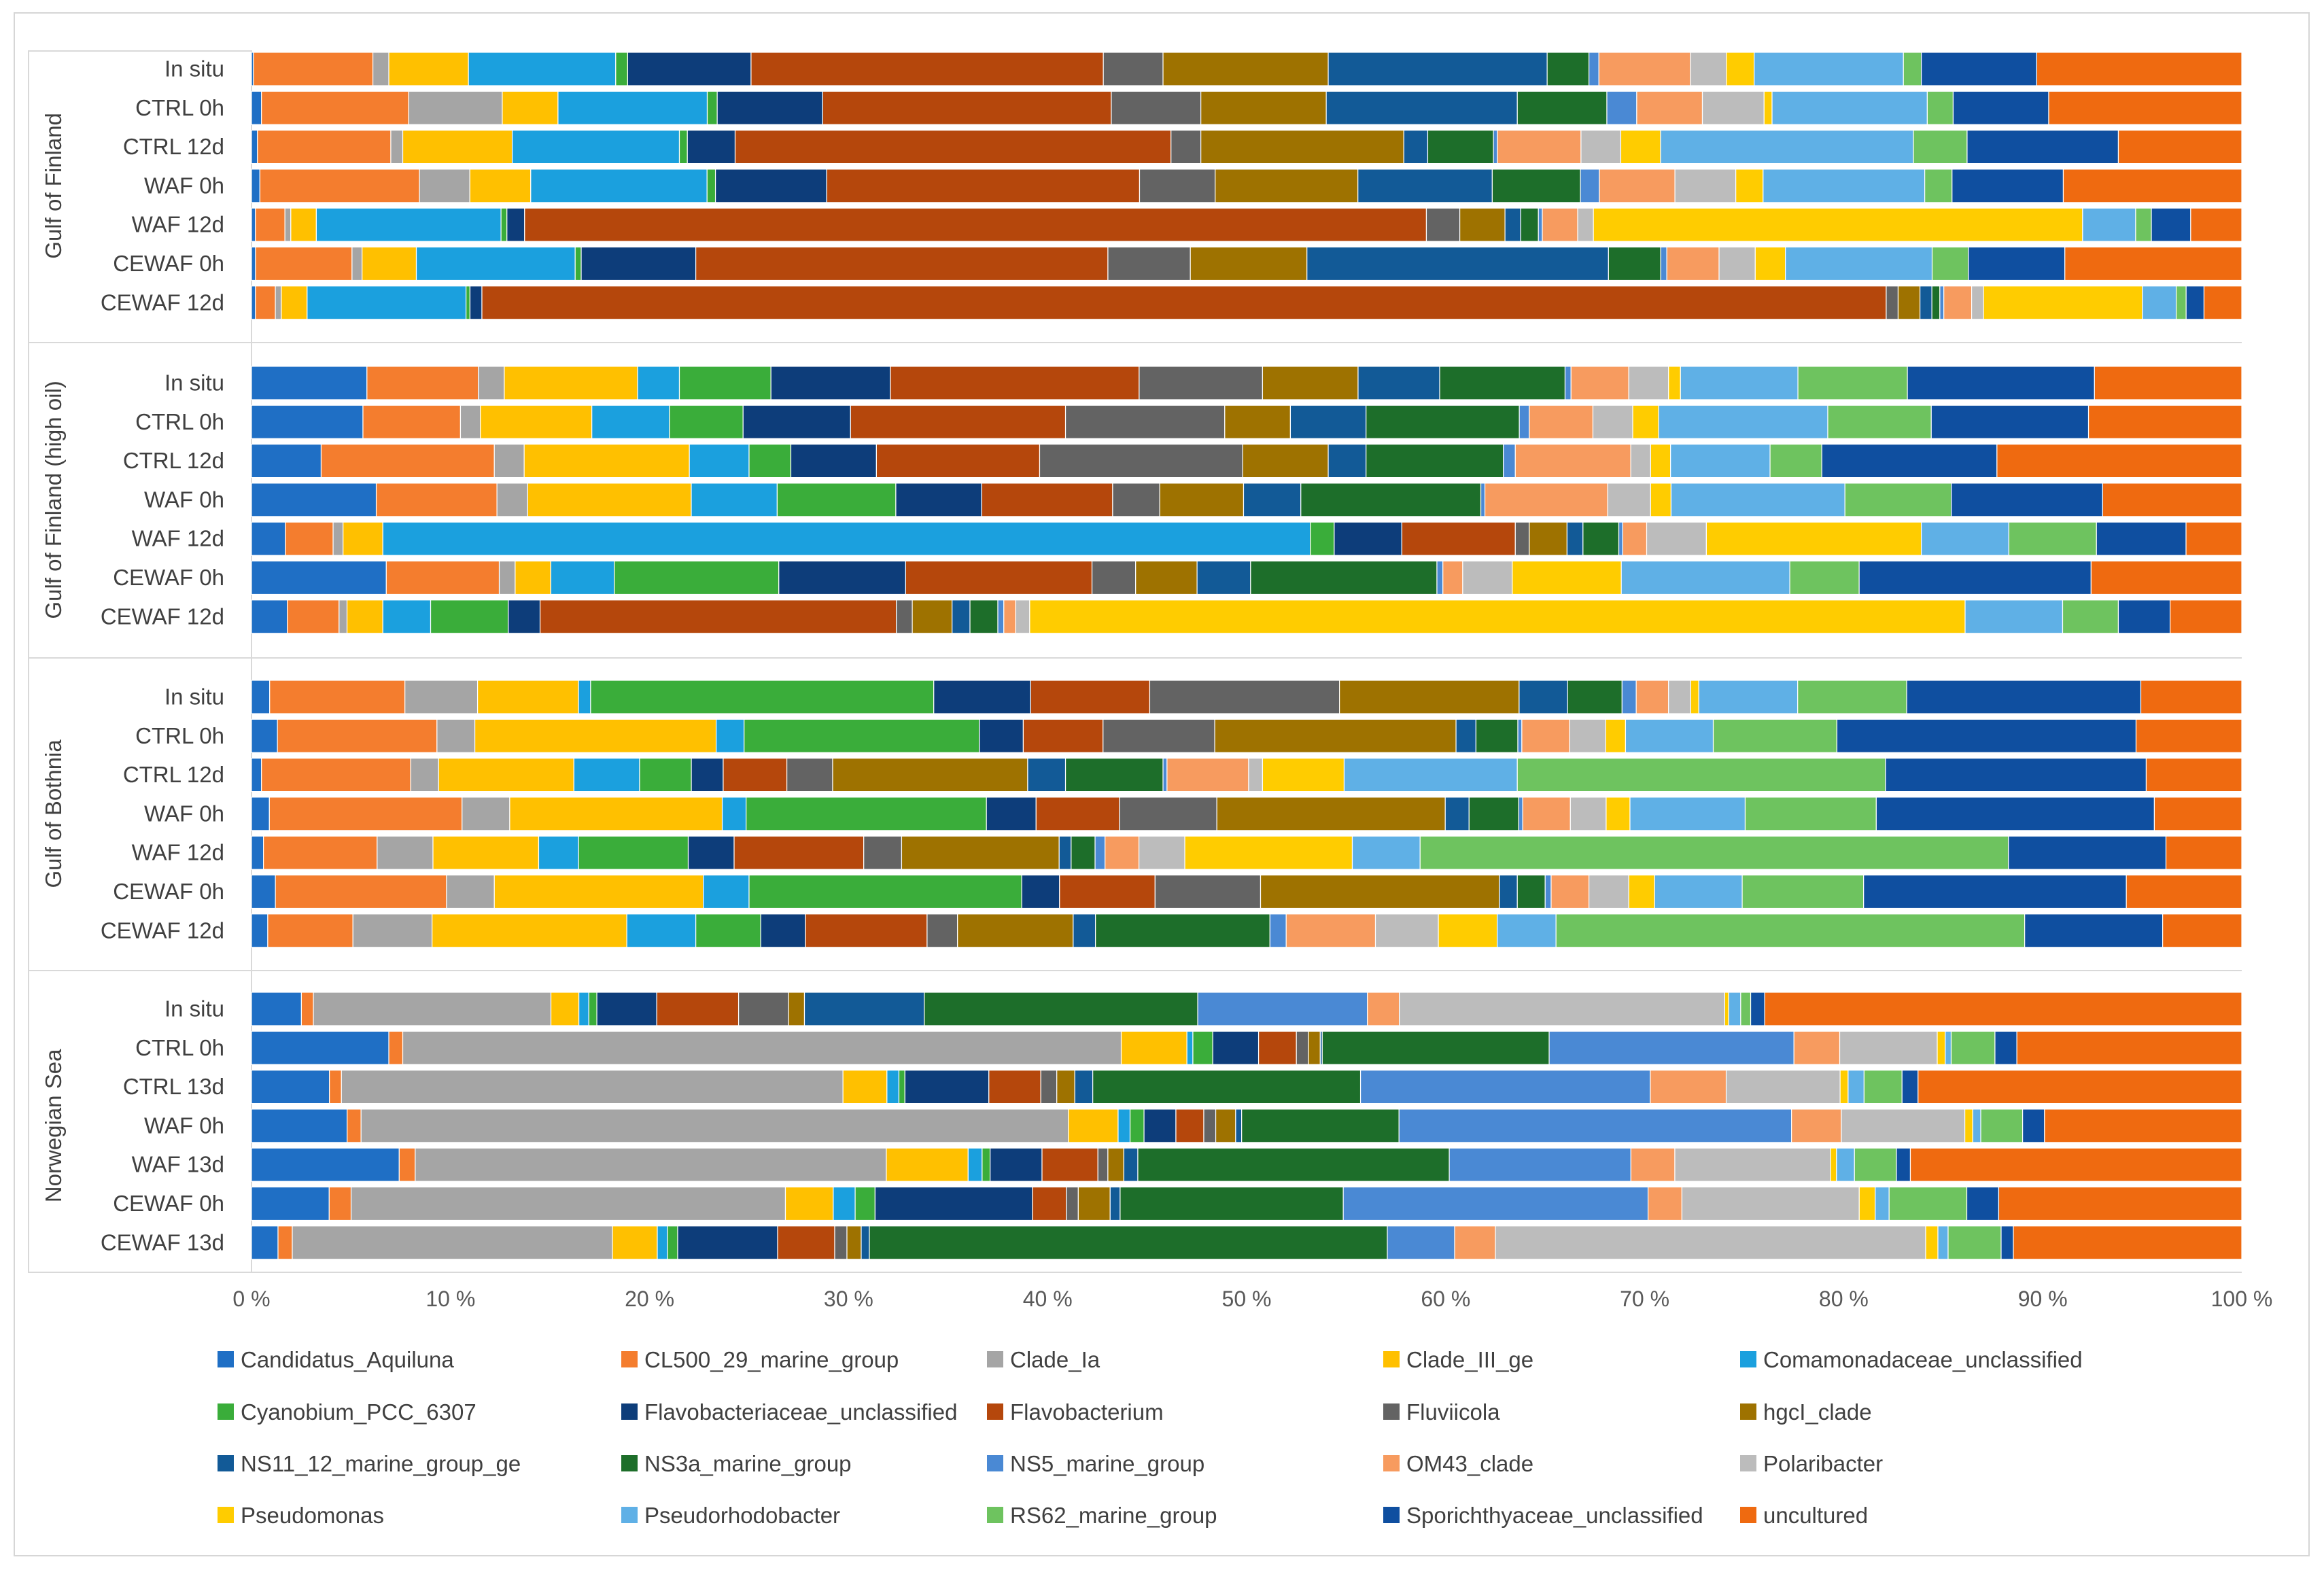 The height and width of the screenshot is (1570, 2324). I want to click on legend-label: Polaribacter, so click(1823, 1463).